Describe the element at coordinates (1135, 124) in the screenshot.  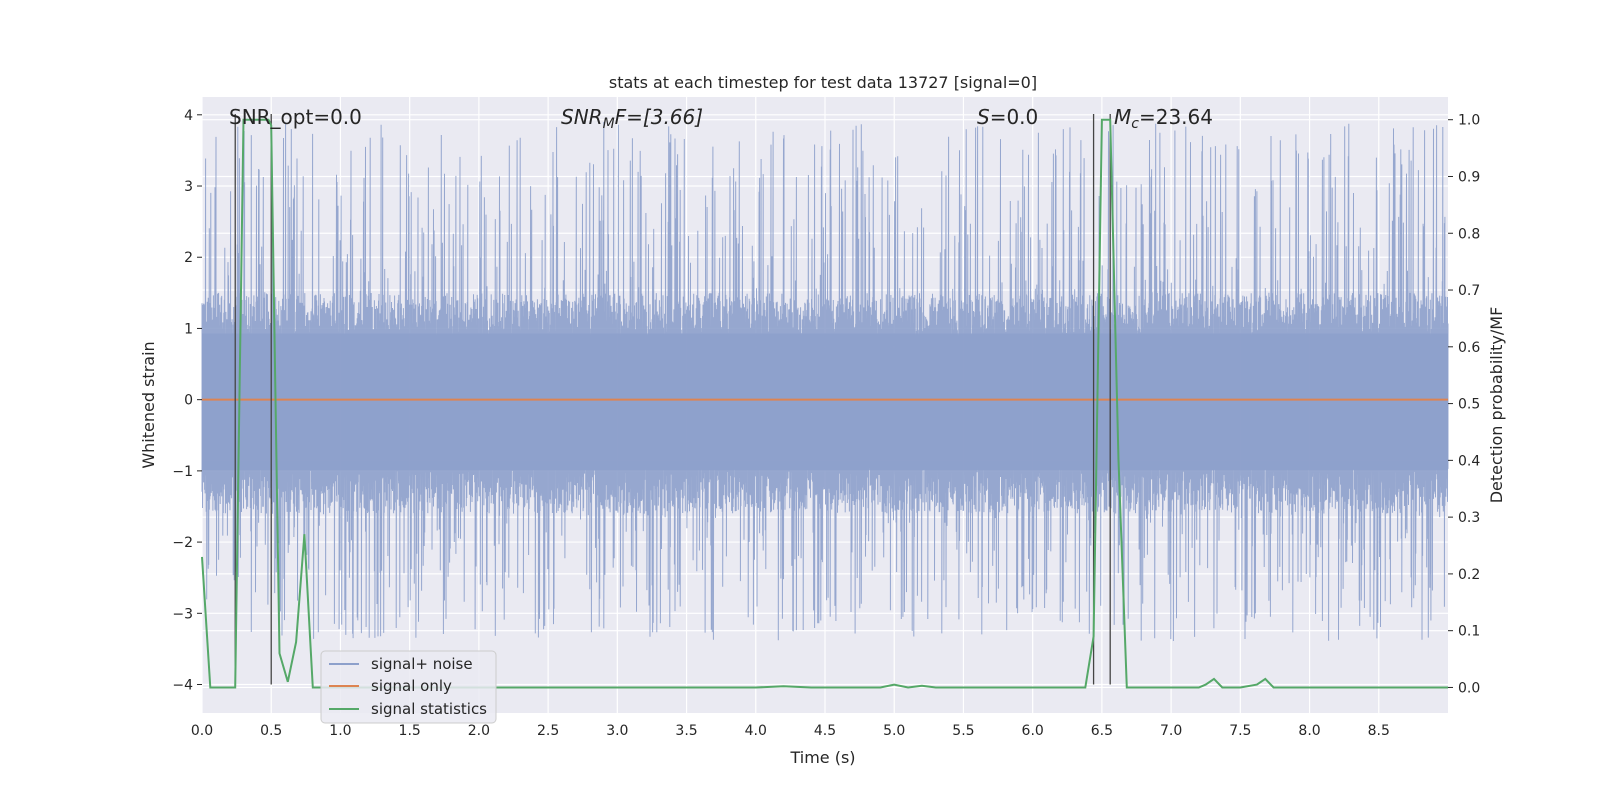
I see `annotation-mc-sub: c` at that location.